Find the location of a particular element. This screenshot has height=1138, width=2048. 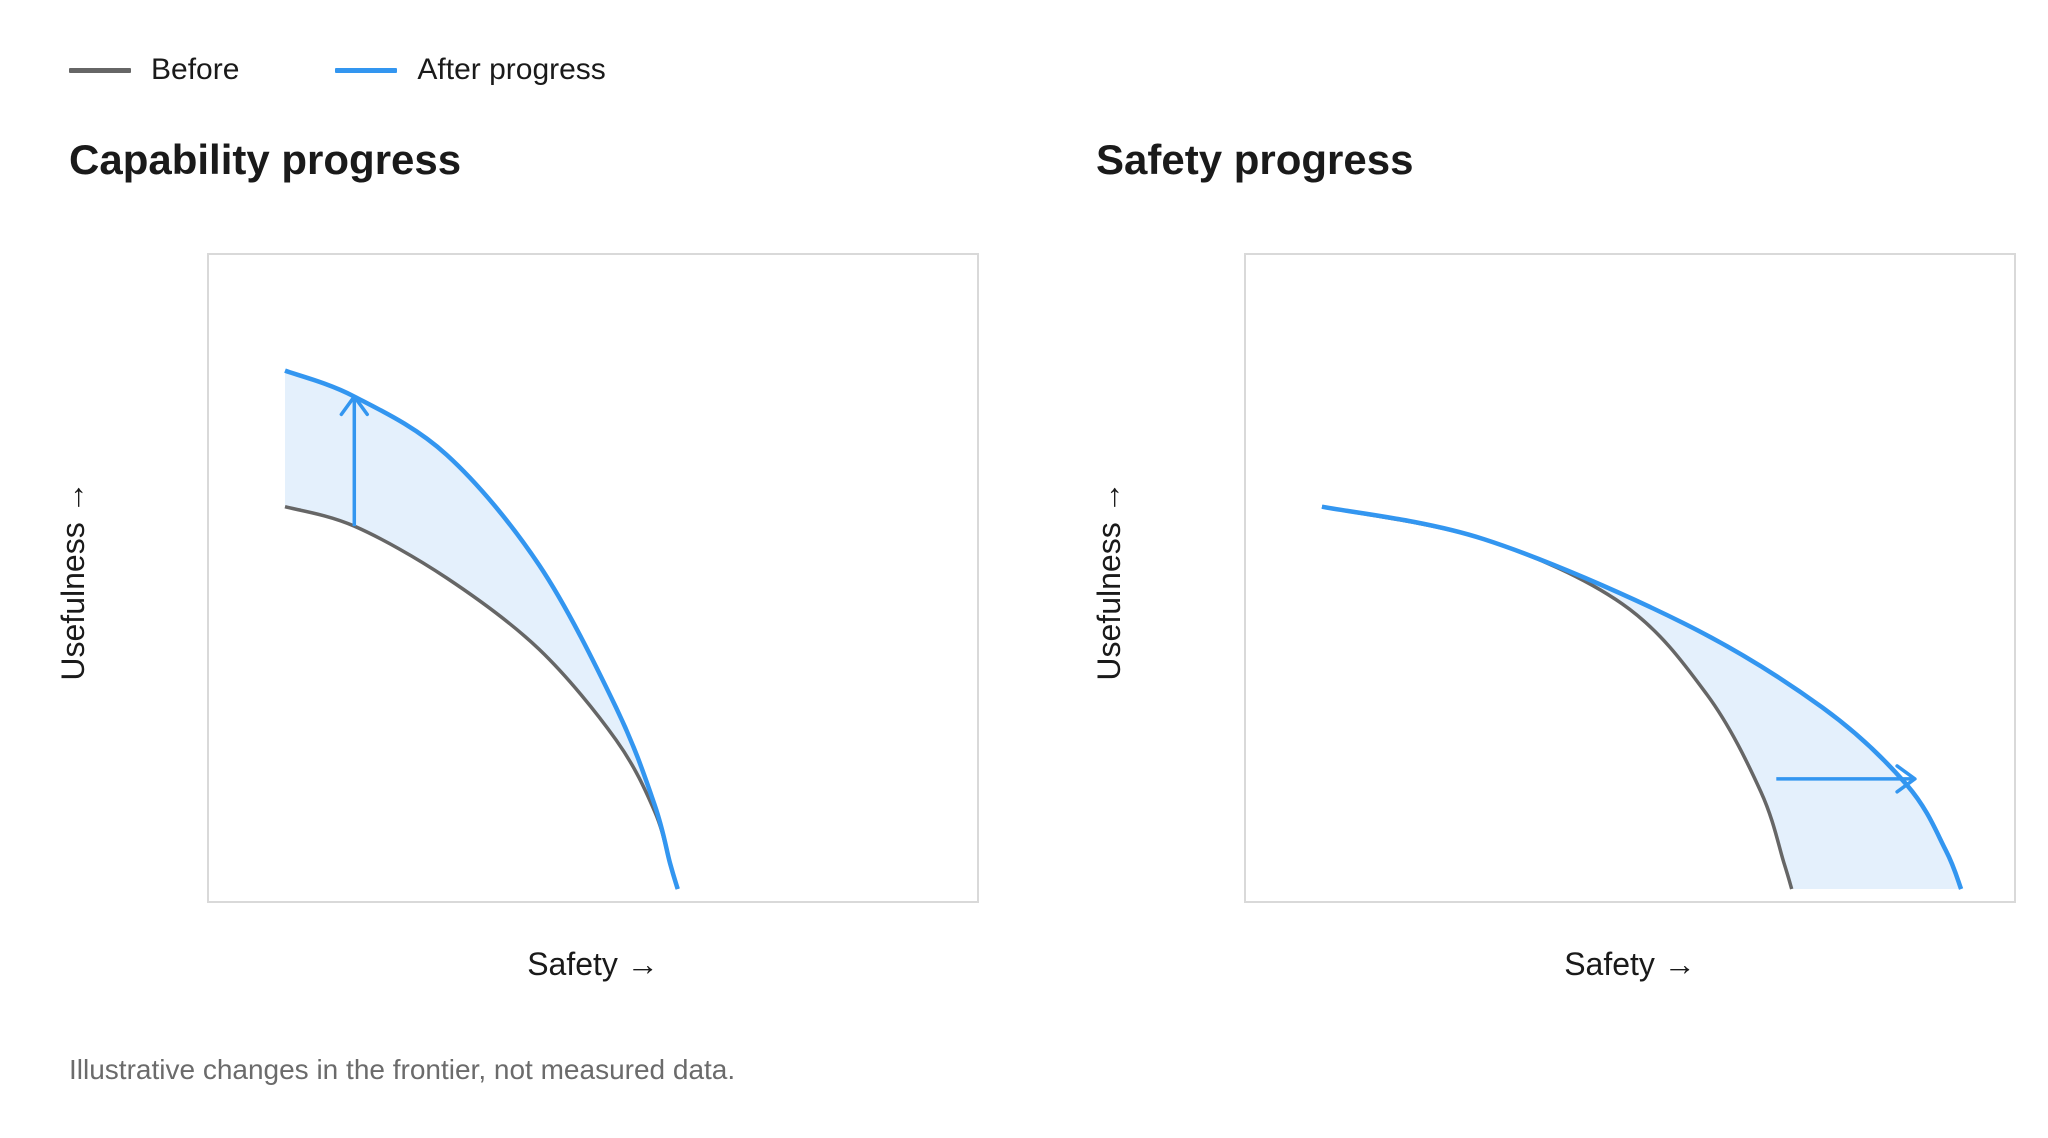

capability-panel-title: Capability progress is located at coordinates (265, 159).